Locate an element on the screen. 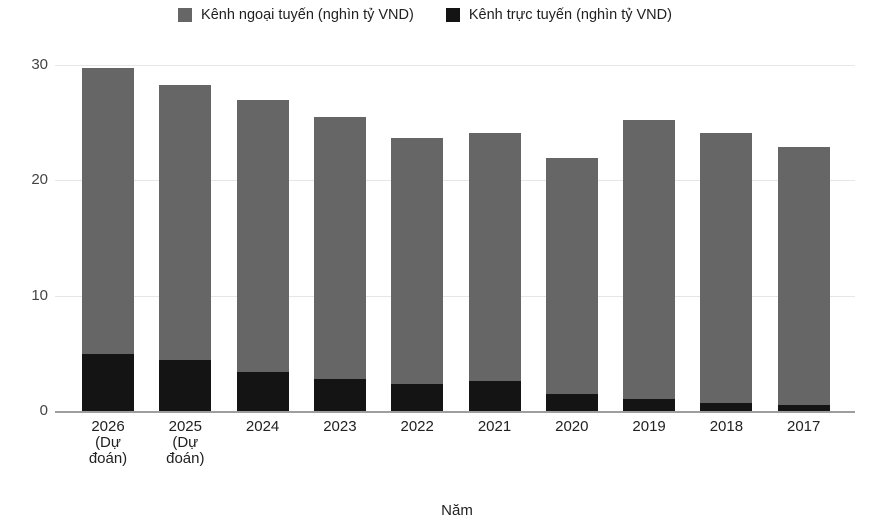 The width and height of the screenshot is (885, 531). y-tick-label-20: 20 is located at coordinates (39, 180).